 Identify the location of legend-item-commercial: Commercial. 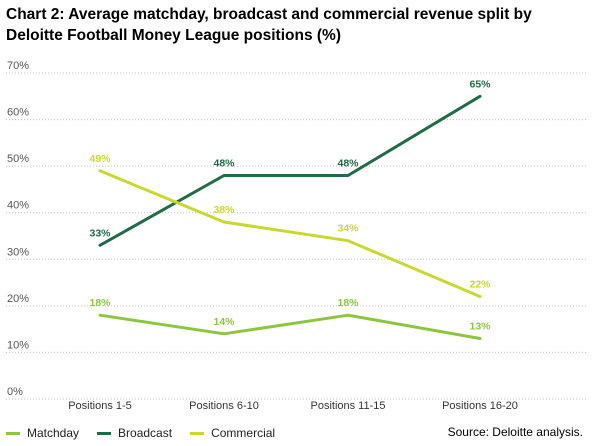
(232, 433).